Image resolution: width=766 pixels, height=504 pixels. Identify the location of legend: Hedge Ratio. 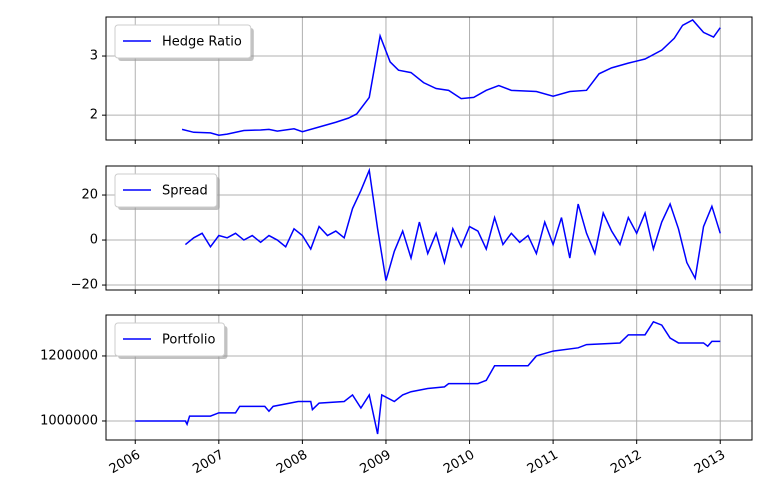
(184, 42).